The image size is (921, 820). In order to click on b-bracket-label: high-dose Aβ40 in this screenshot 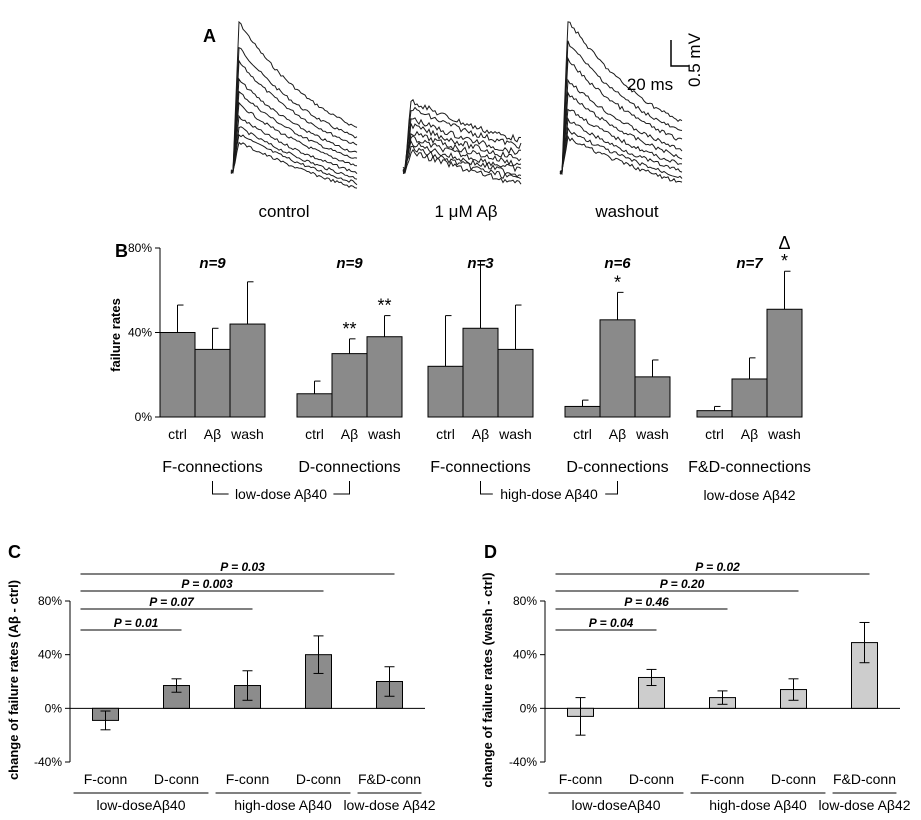, I will do `click(549, 494)`.